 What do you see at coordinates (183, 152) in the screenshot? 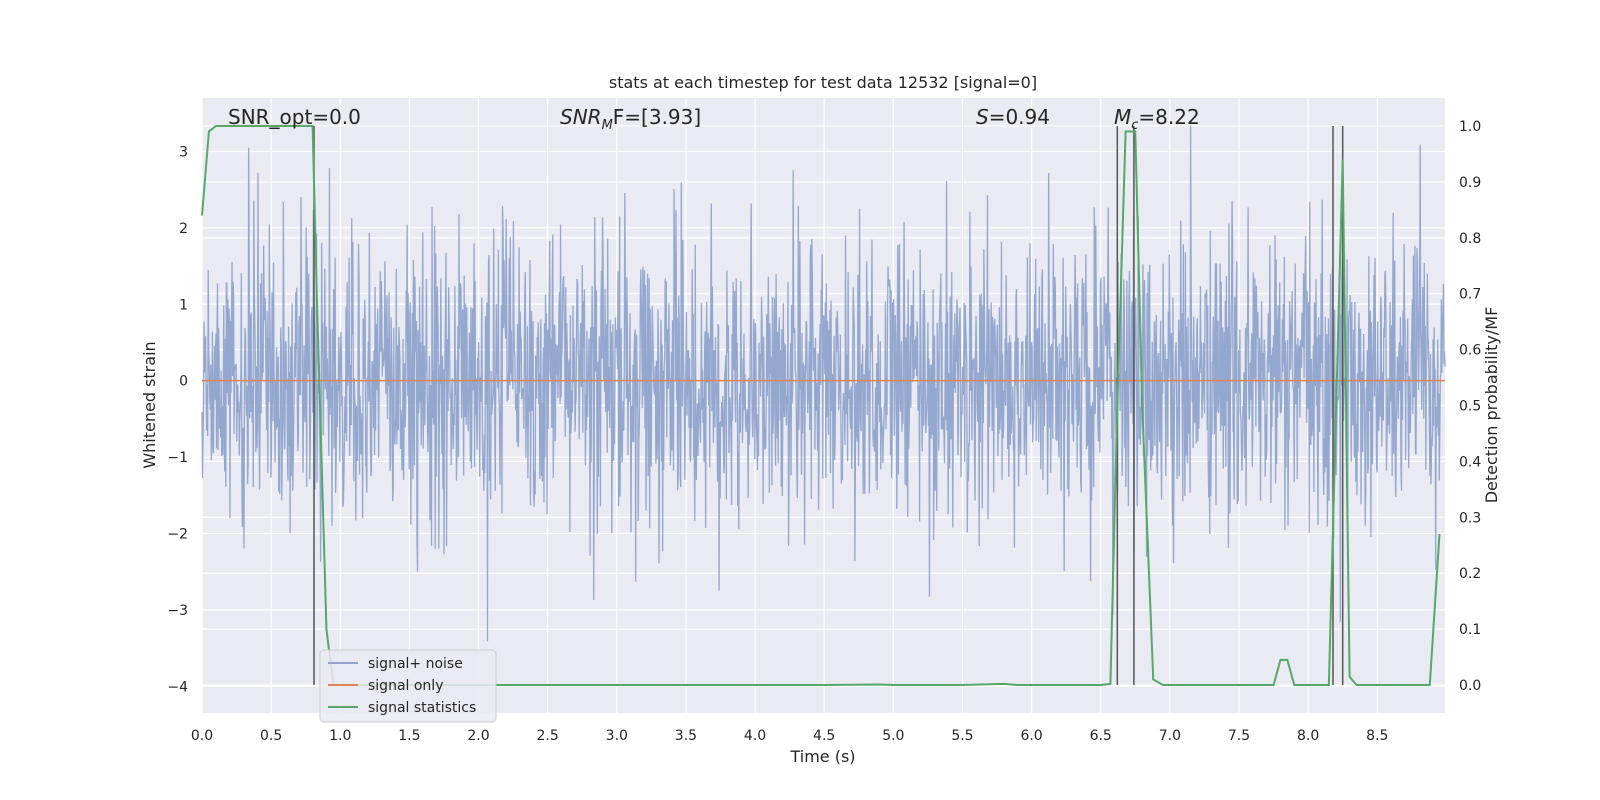
I see `y-tick-label: 3` at bounding box center [183, 152].